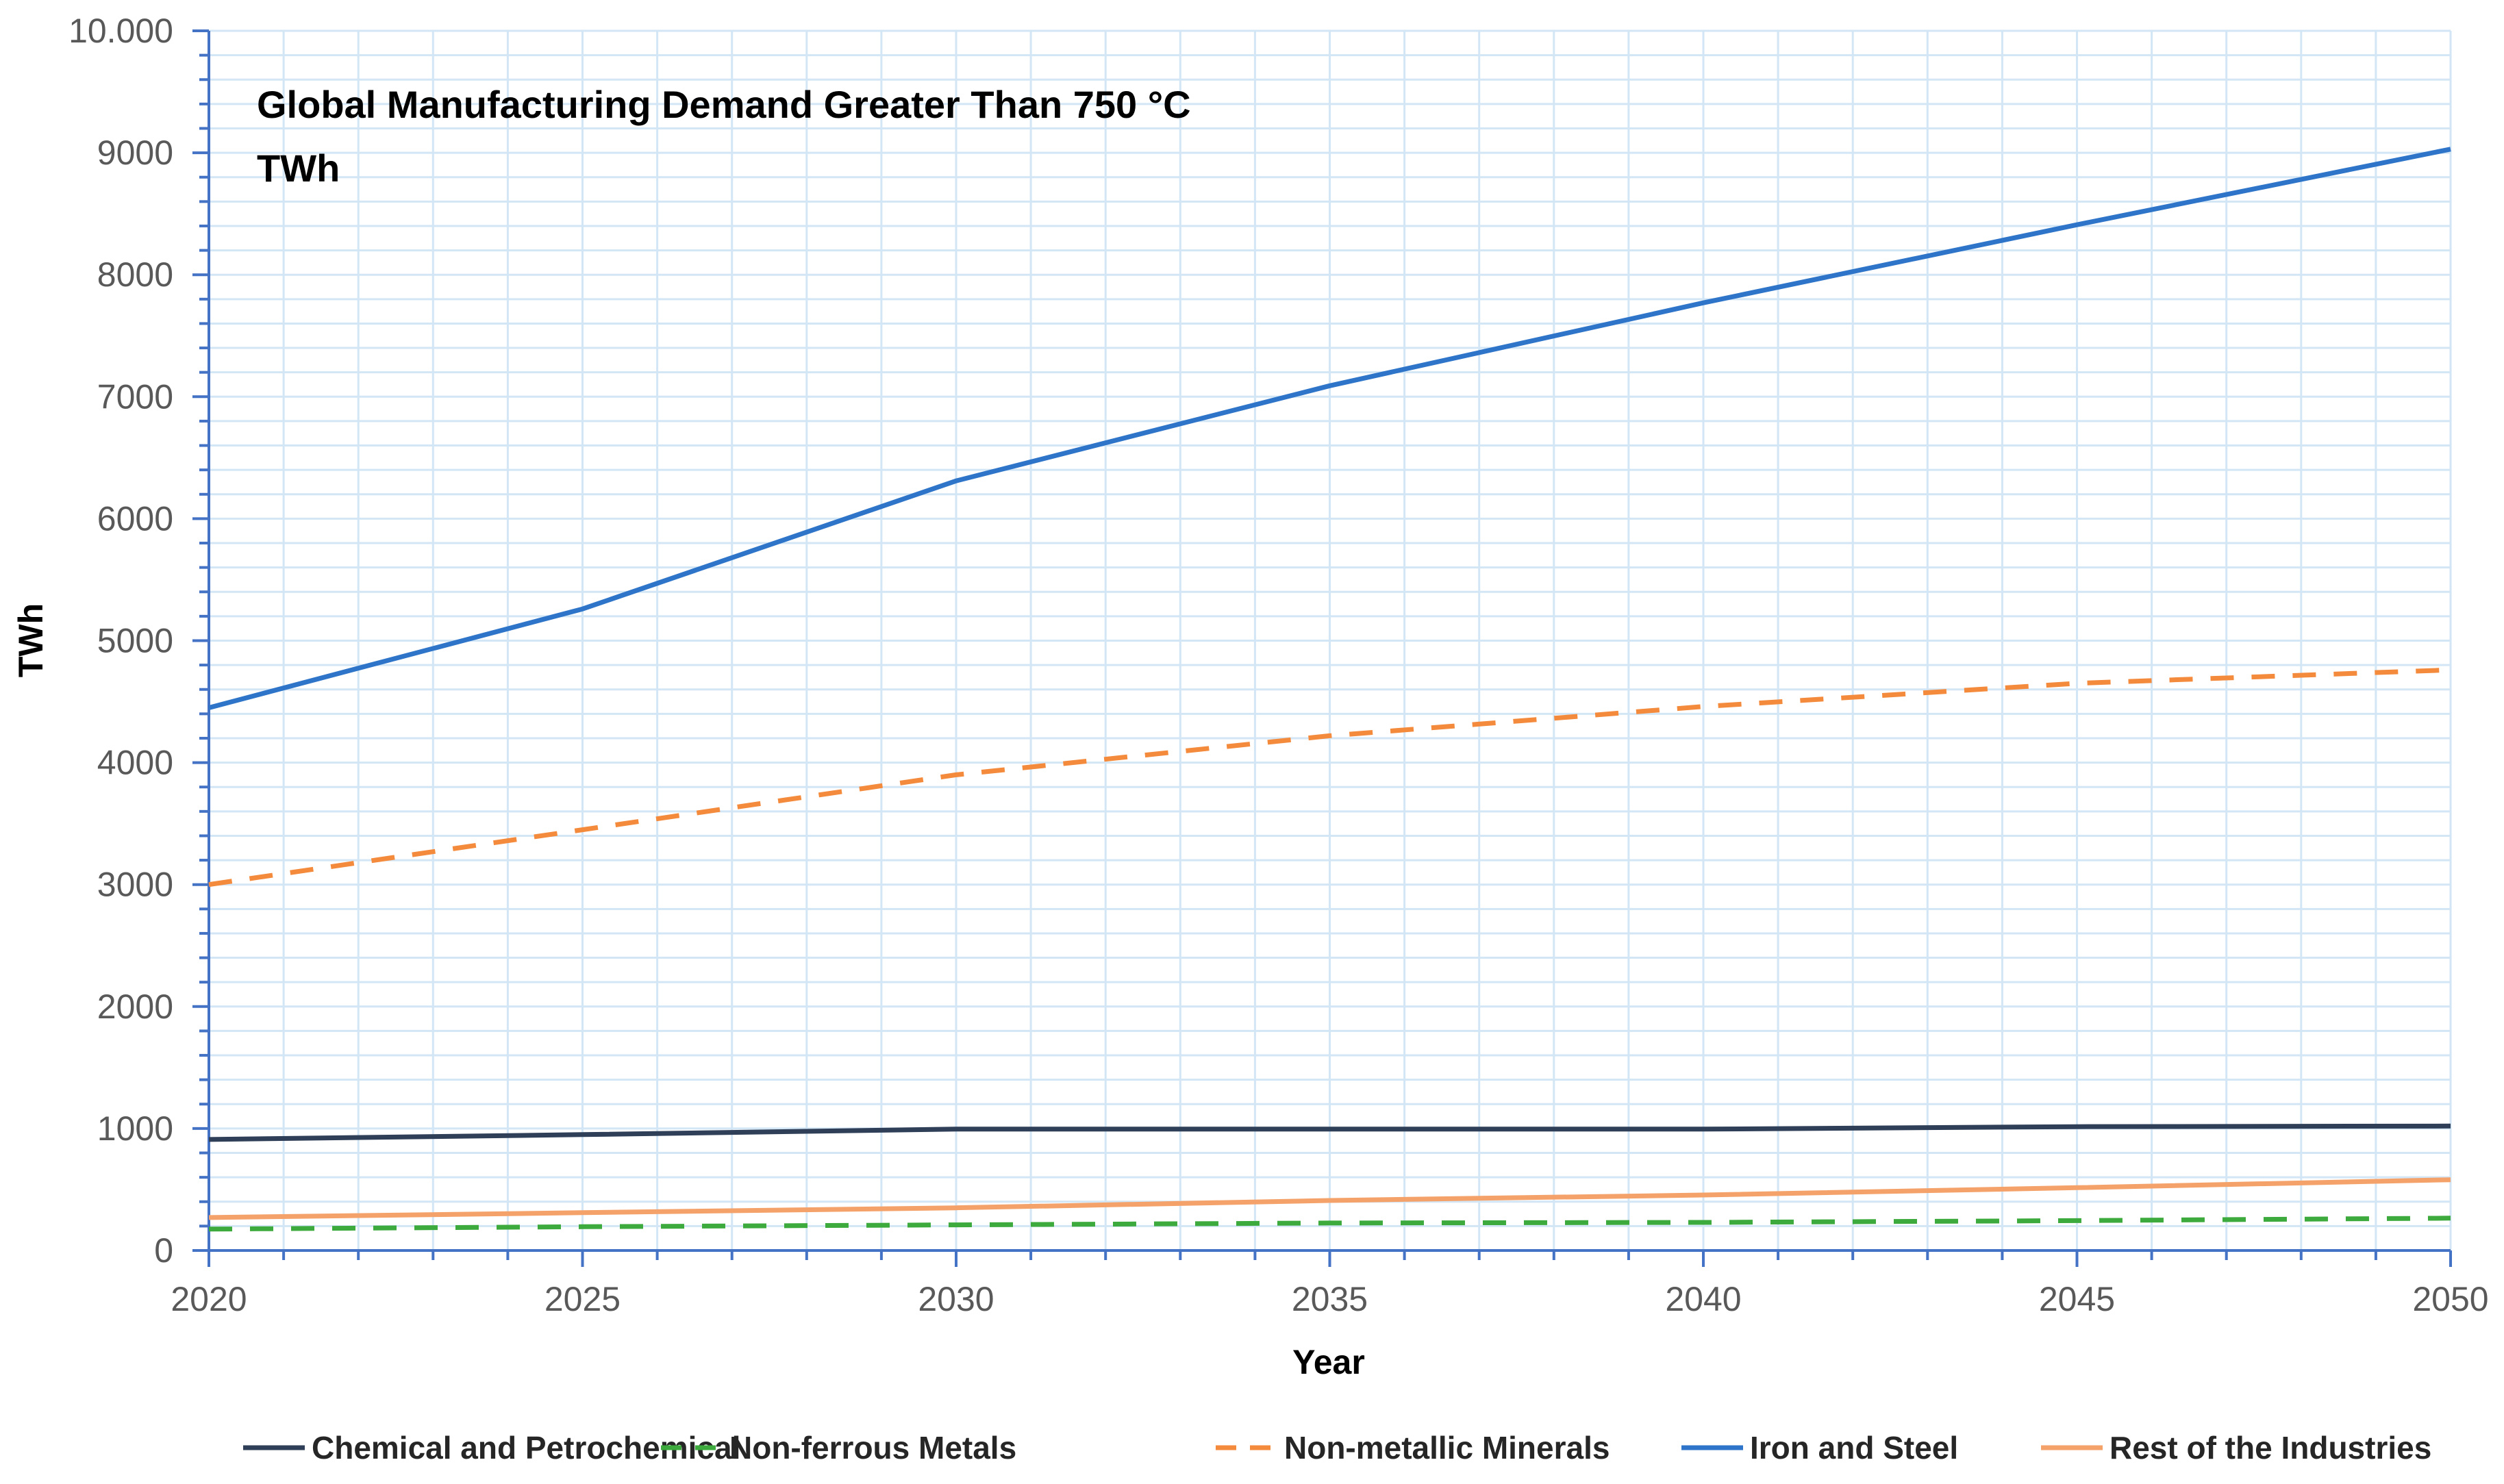  Describe the element at coordinates (1447, 1448) in the screenshot. I see `legend-label-non-metallic-minerals: Non-metallic Minerals` at that location.